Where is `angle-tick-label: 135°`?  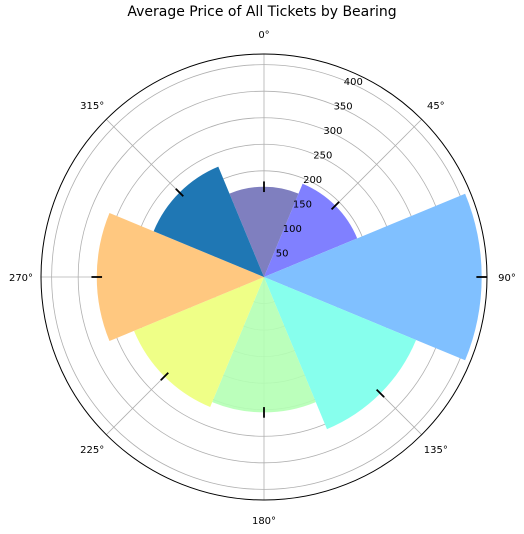 angle-tick-label: 135° is located at coordinates (436, 450).